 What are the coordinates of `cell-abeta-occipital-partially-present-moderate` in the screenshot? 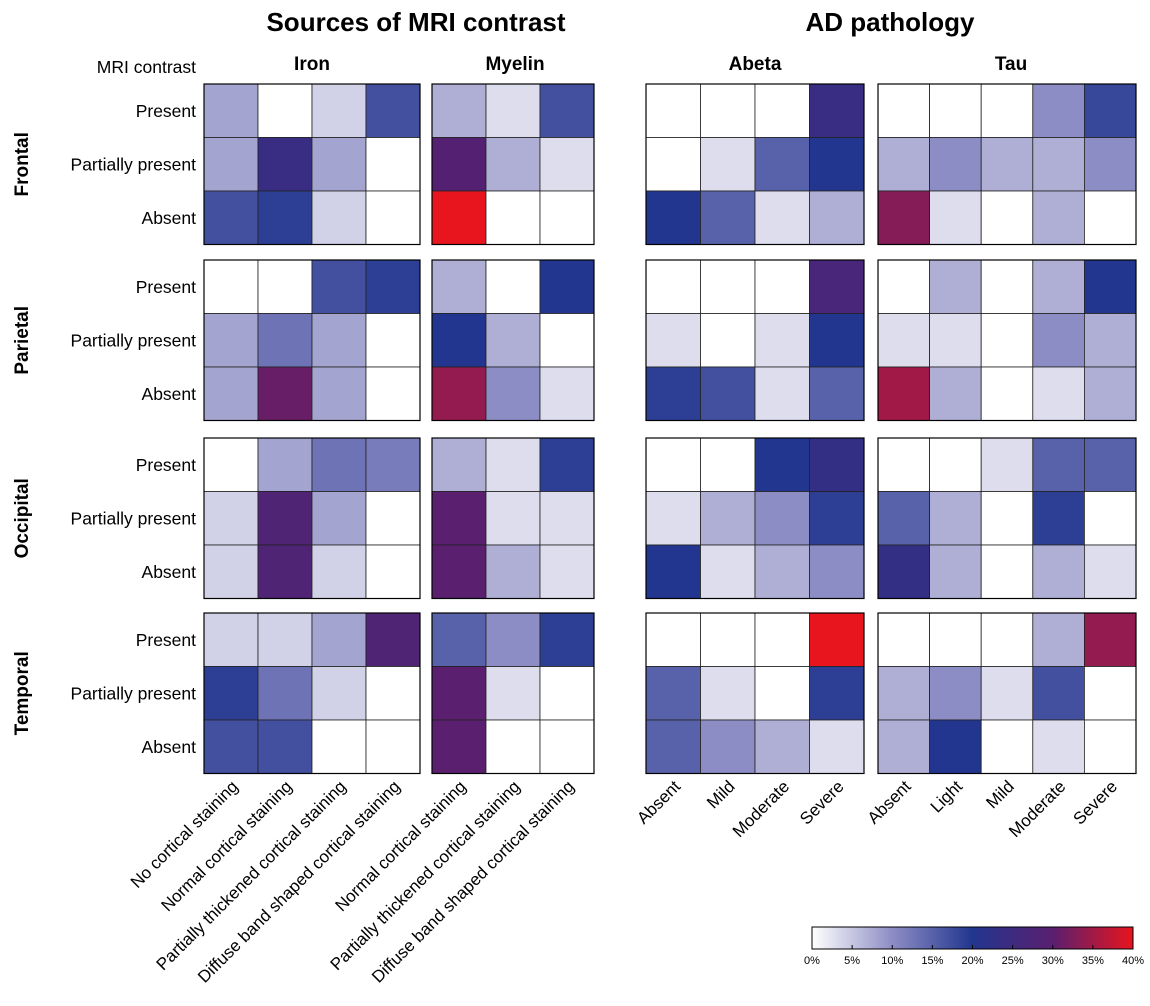 It's located at (782, 518).